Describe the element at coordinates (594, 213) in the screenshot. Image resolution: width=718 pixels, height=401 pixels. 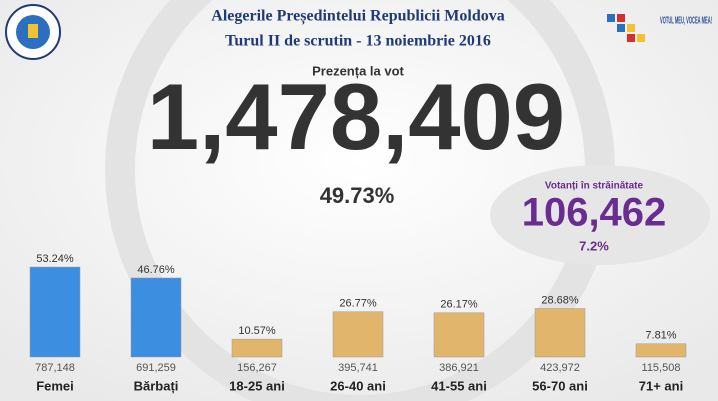
I see `abroad-voters: 106,462` at that location.